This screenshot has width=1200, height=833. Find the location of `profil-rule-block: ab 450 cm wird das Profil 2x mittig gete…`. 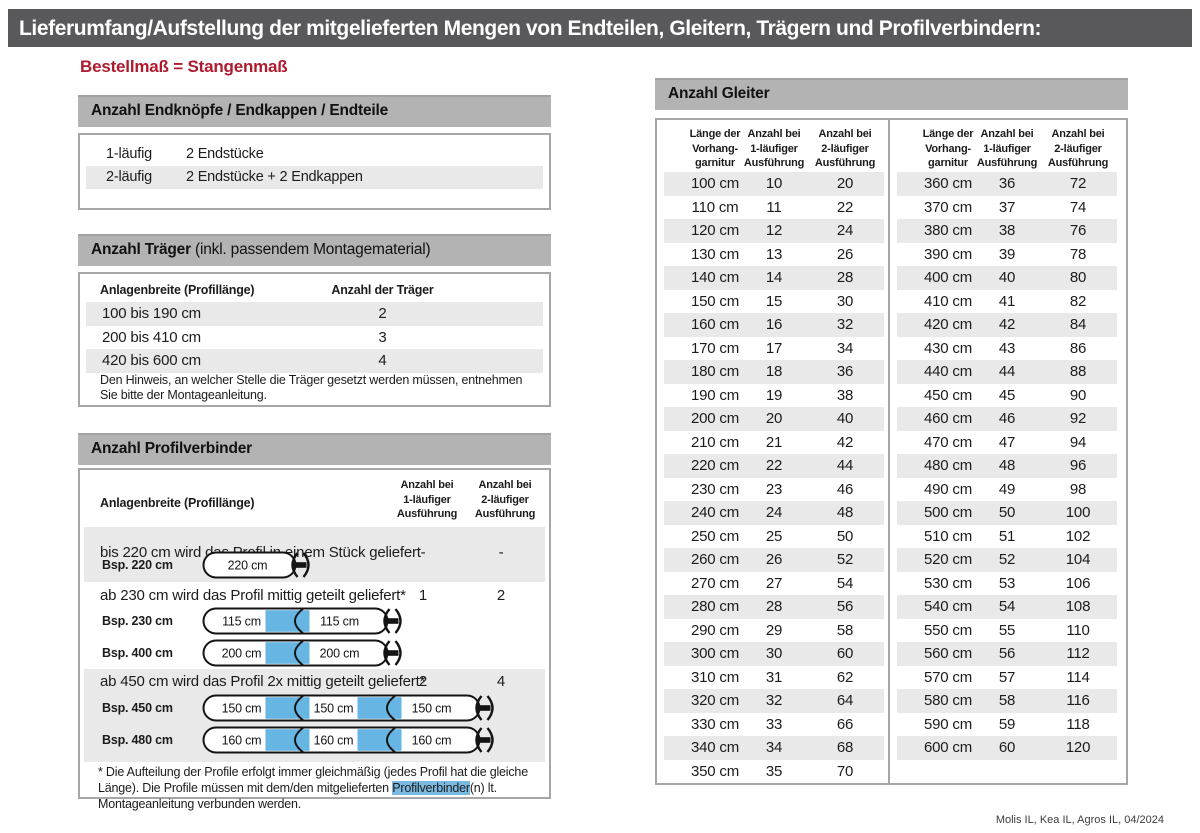

profil-rule-block: ab 450 cm wird das Profil 2x mittig gete… is located at coordinates (314, 715).